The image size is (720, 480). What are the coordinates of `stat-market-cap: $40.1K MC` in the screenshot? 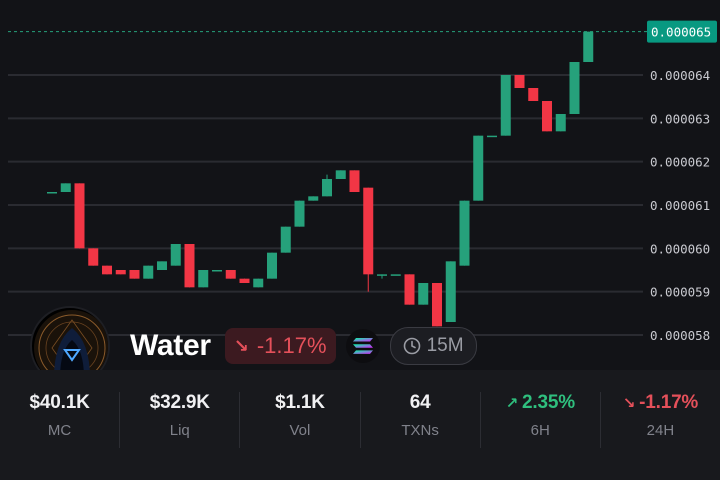 It's located at (60, 420).